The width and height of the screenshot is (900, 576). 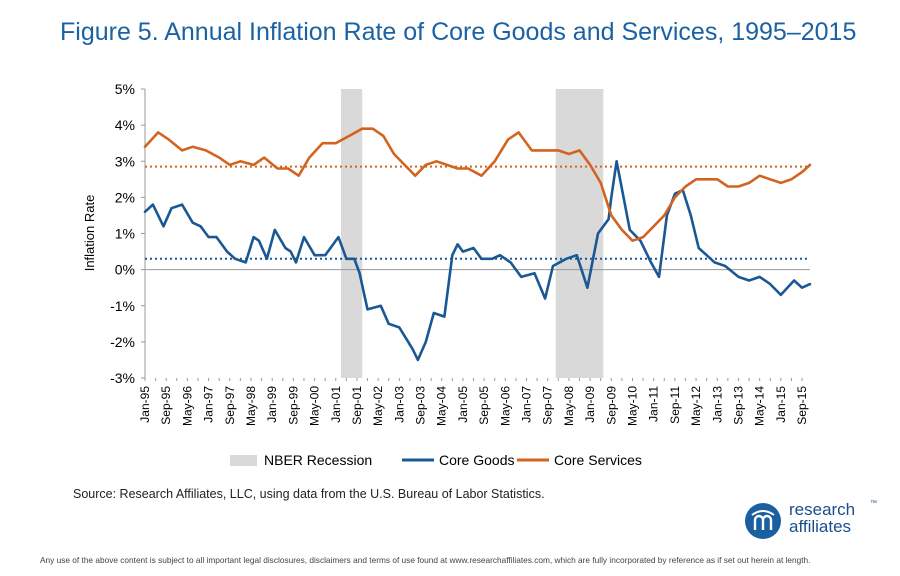 What do you see at coordinates (463, 404) in the screenshot?
I see `x-tick-label: Jan-05` at bounding box center [463, 404].